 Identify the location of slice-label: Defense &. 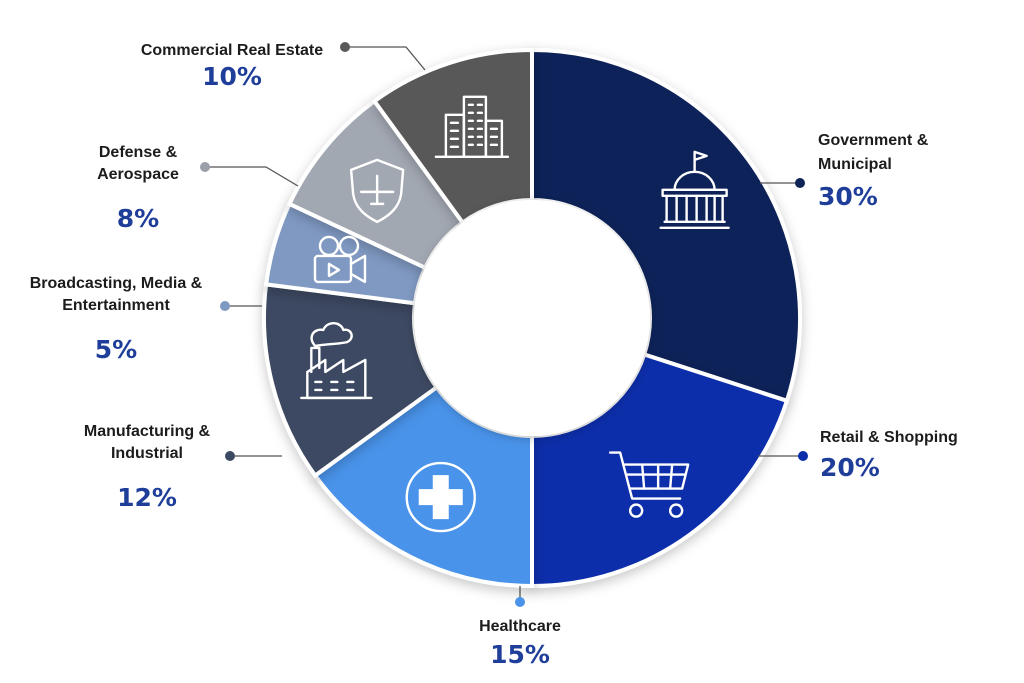
(138, 152).